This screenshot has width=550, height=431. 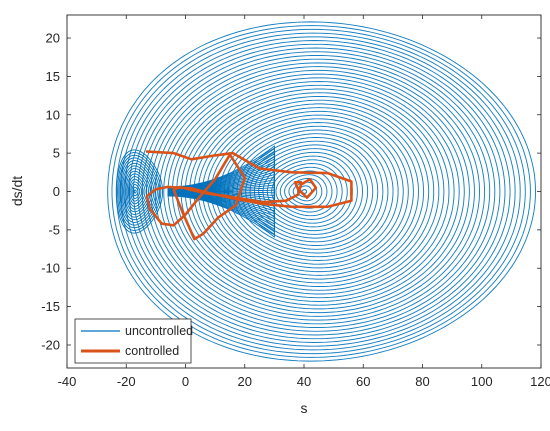 What do you see at coordinates (53, 114) in the screenshot?
I see `y-tick-label: 10` at bounding box center [53, 114].